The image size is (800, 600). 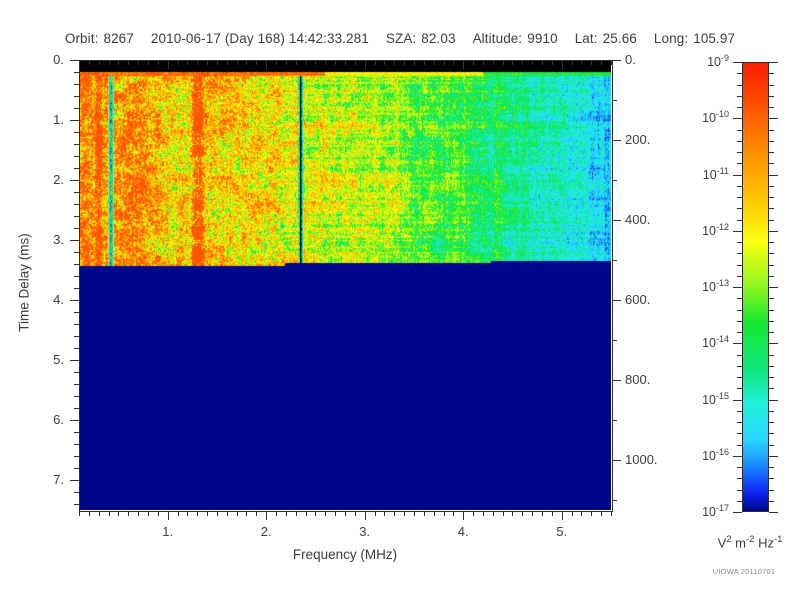 I want to click on y-tick-label: 7., so click(x=58, y=479).